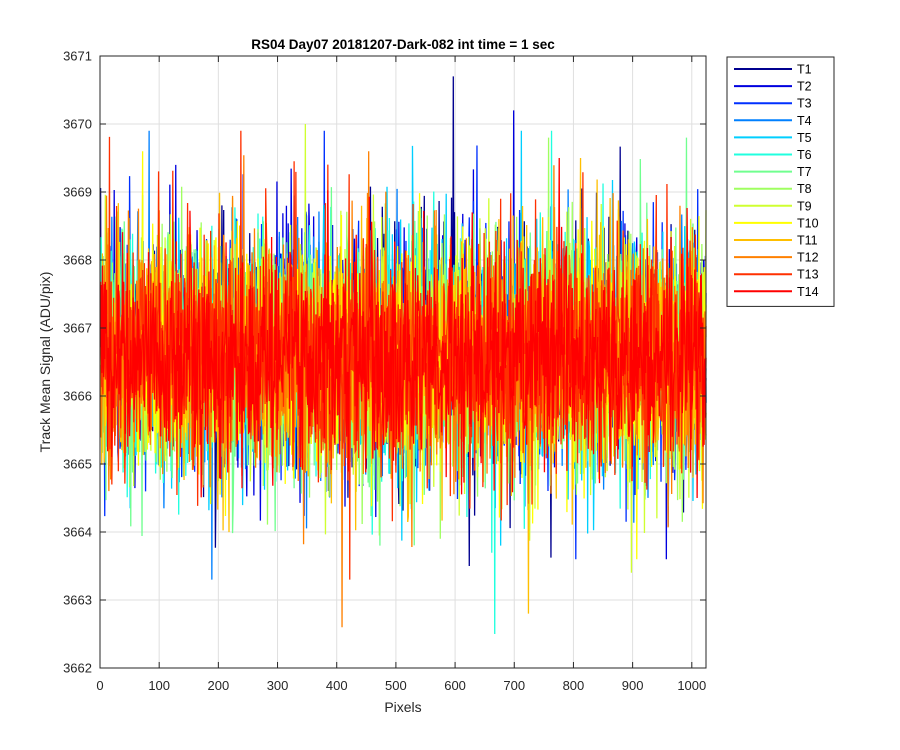  What do you see at coordinates (77, 56) in the screenshot?
I see `y-tick-label: 3671` at bounding box center [77, 56].